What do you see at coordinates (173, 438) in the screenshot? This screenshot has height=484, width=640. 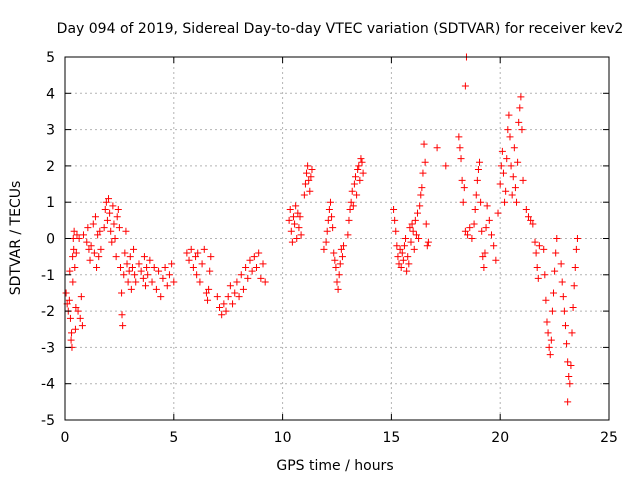 I see `x-tick-label: 5` at bounding box center [173, 438].